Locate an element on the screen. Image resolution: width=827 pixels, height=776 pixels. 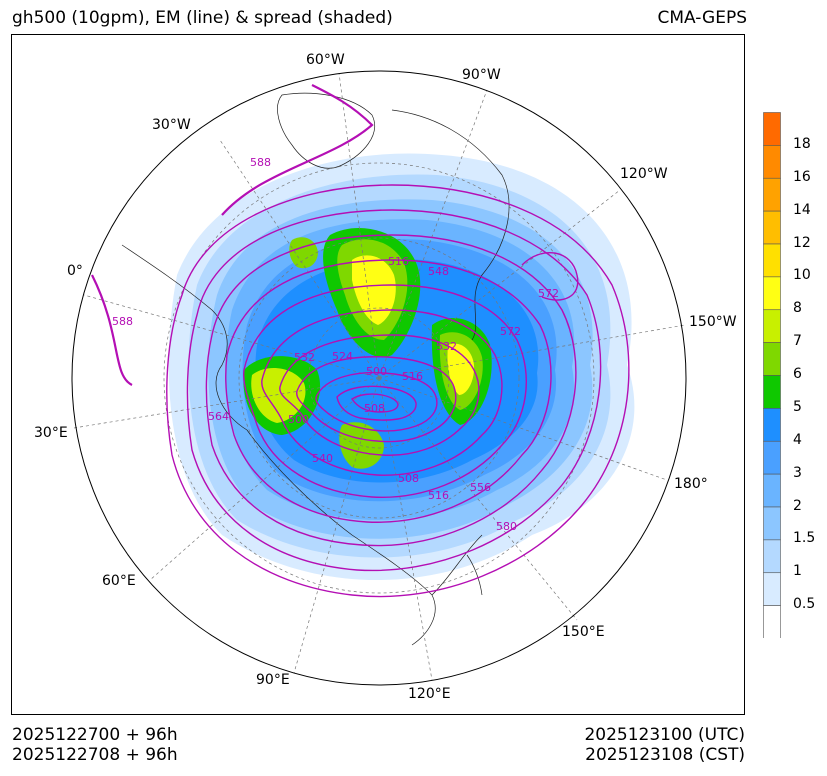
lon-label-60w: 60°W is located at coordinates (325, 60).